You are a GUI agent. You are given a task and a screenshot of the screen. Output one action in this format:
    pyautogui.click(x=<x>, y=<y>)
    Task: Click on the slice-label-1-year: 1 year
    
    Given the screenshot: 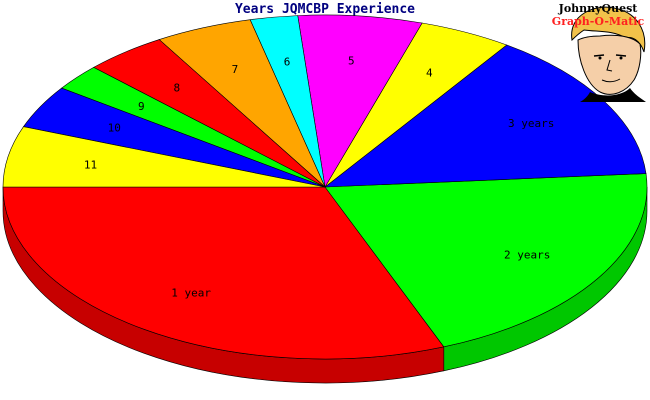 What is the action you would take?
    pyautogui.click(x=191, y=292)
    